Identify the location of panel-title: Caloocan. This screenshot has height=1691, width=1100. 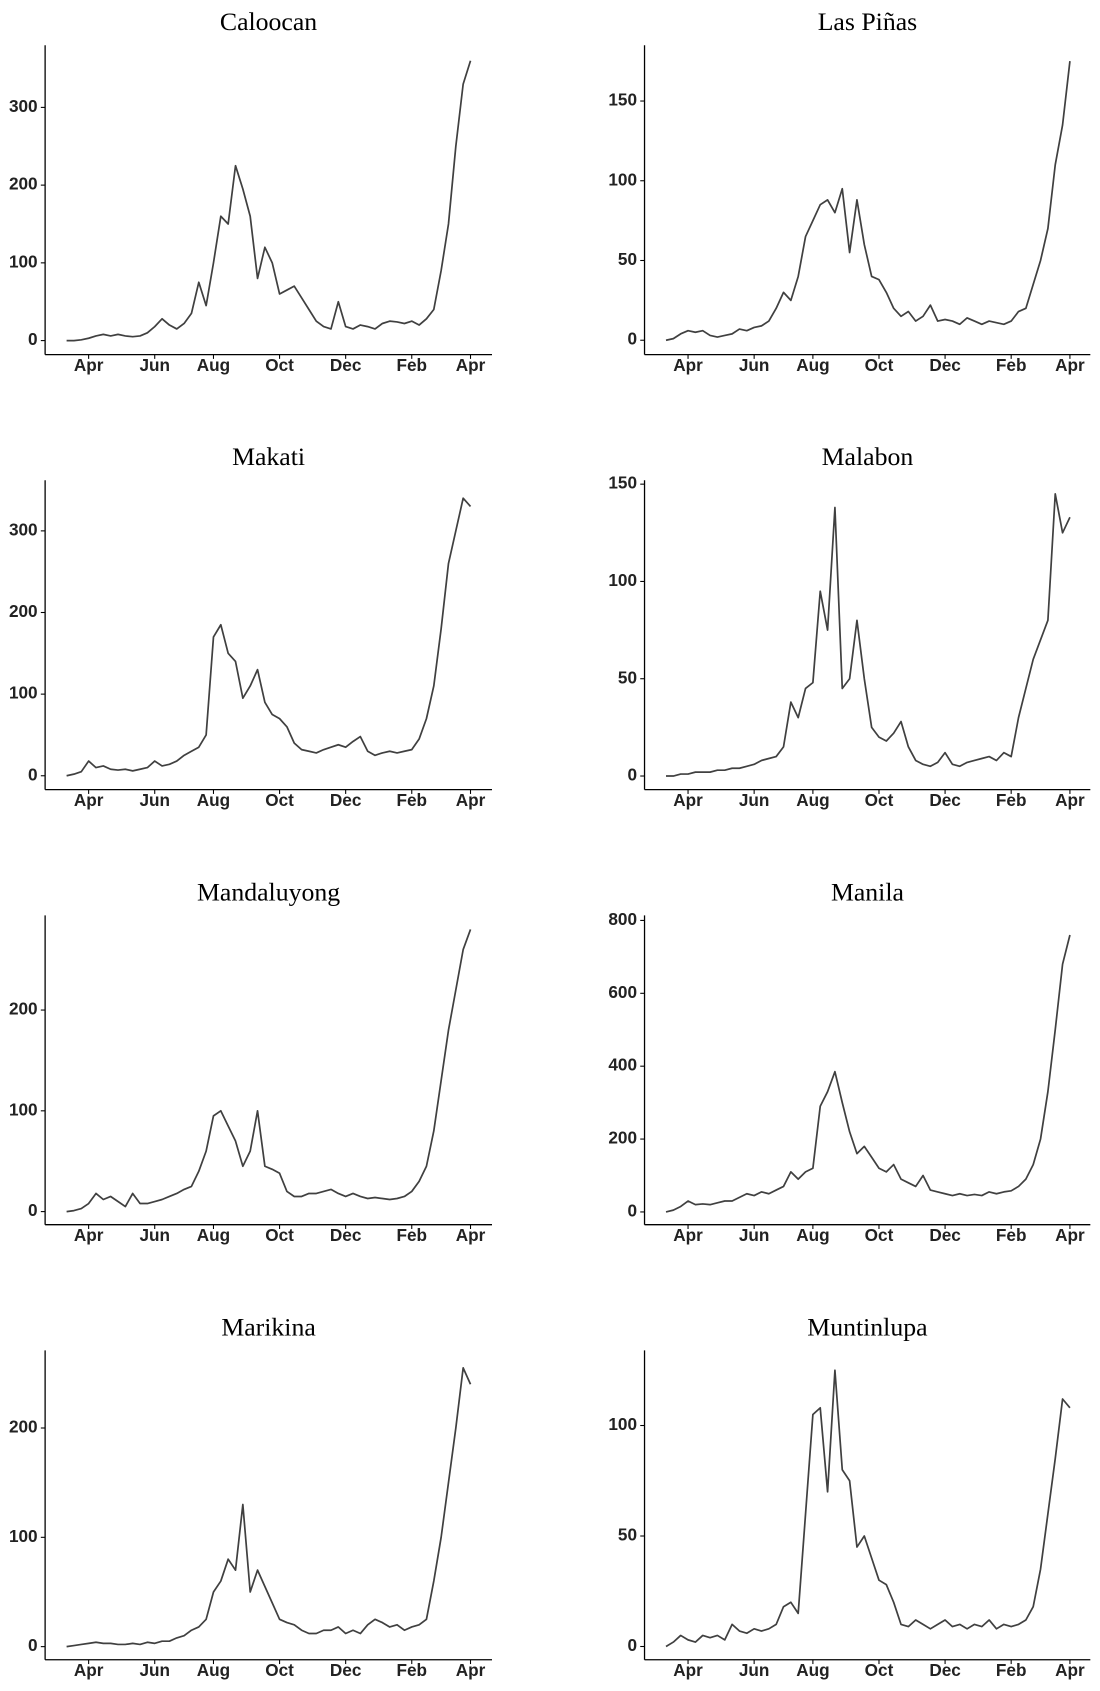
(268, 21).